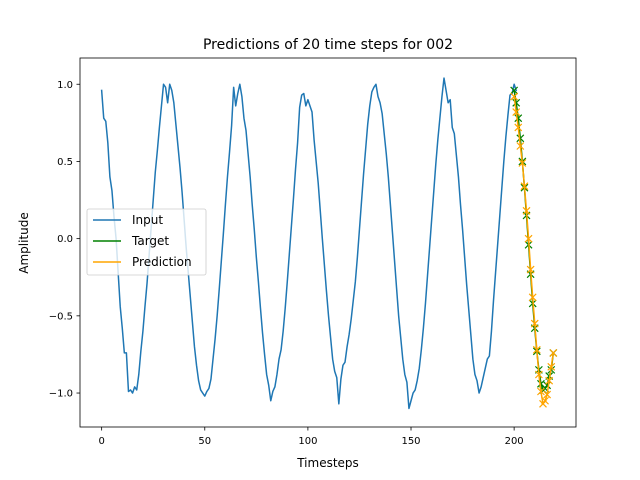 The width and height of the screenshot is (640, 480). I want to click on legend-label-target: Target, so click(150, 241).